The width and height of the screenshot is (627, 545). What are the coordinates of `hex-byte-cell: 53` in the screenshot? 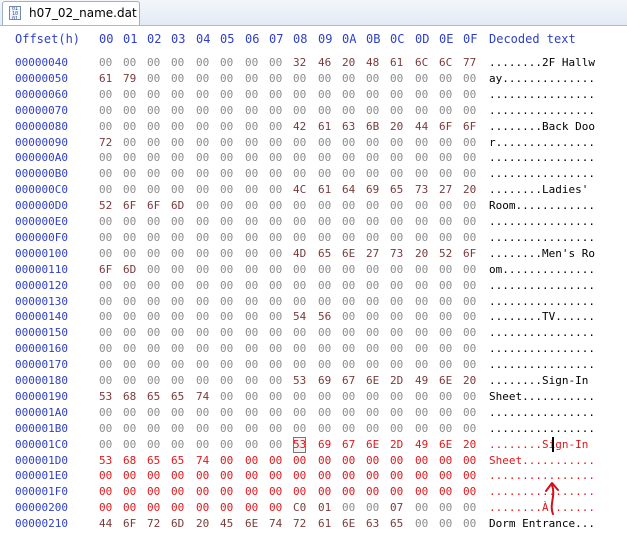 It's located at (106, 460).